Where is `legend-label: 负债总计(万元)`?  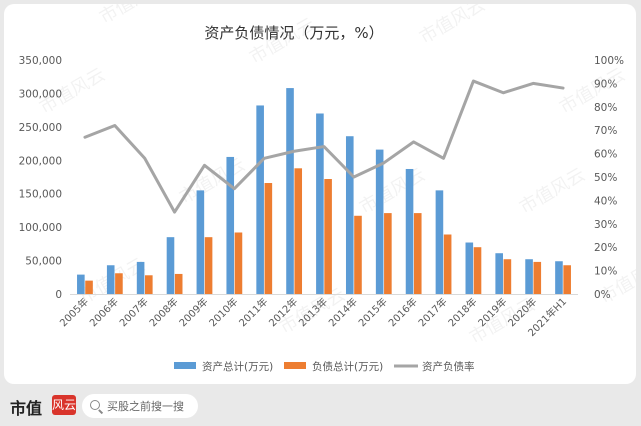
legend-label: 负债总计(万元) is located at coordinates (347, 366).